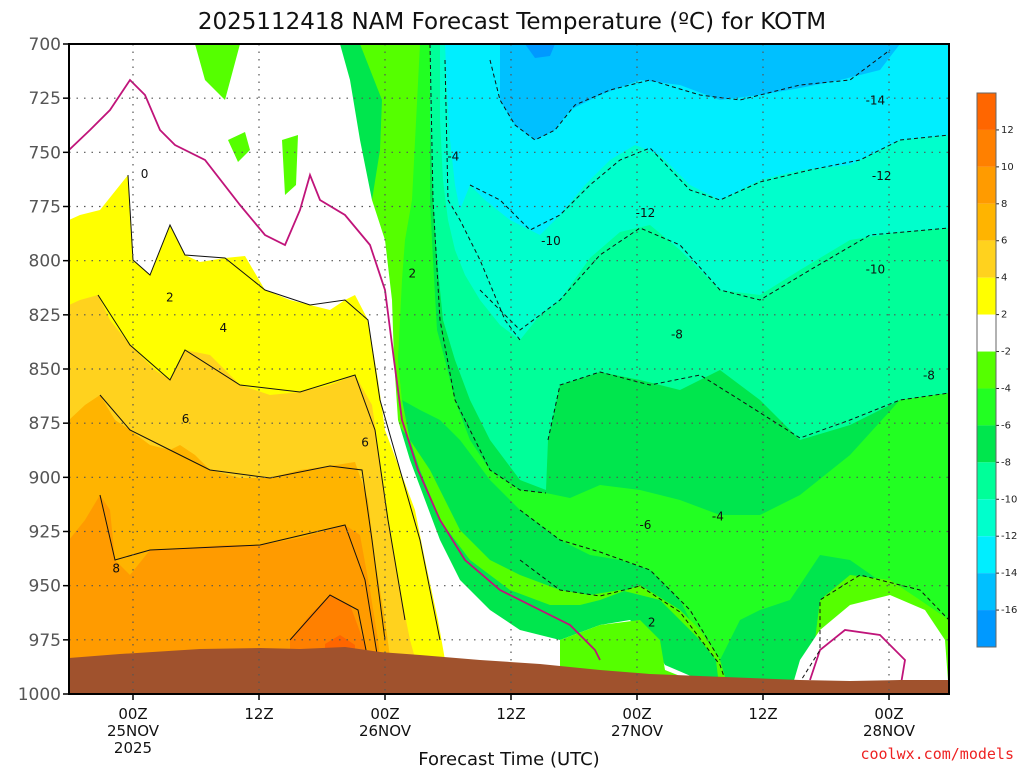  What do you see at coordinates (45, 208) in the screenshot?
I see `y-tick-label: 775` at bounding box center [45, 208].